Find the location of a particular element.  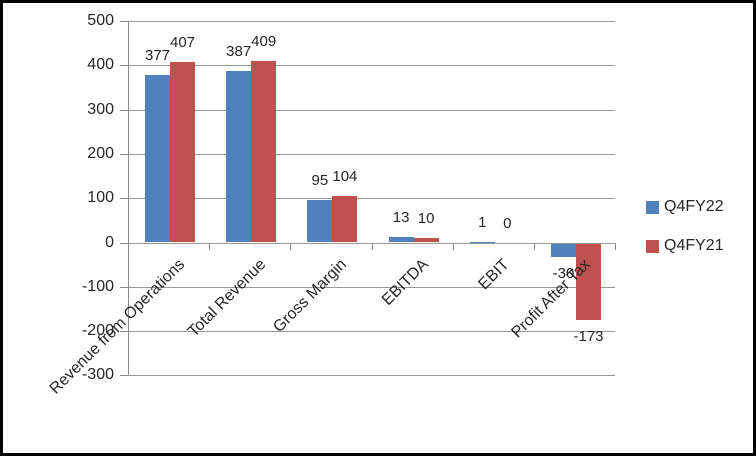

bar-q4fy22-total-revenue is located at coordinates (239, 157).